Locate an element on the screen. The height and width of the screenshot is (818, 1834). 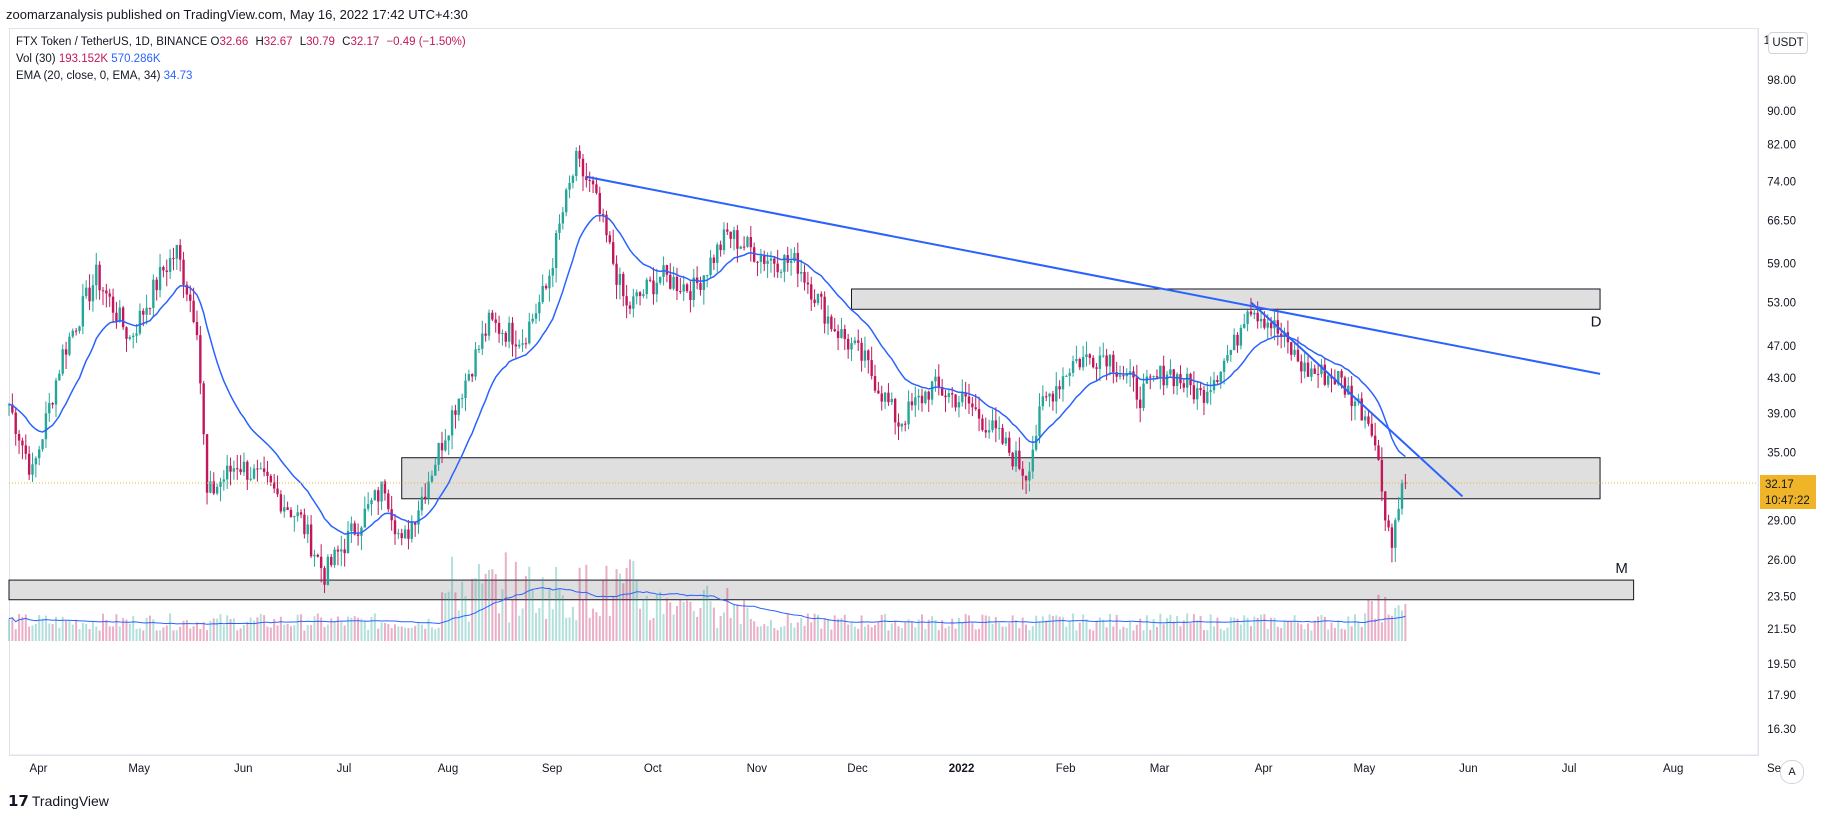
auto-scale-button: A is located at coordinates (1792, 772).